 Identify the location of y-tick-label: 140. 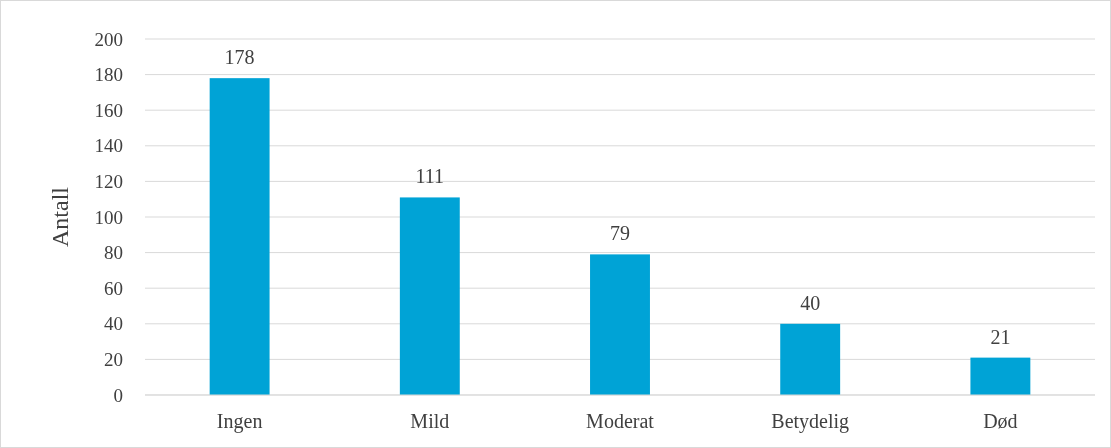
(108, 146).